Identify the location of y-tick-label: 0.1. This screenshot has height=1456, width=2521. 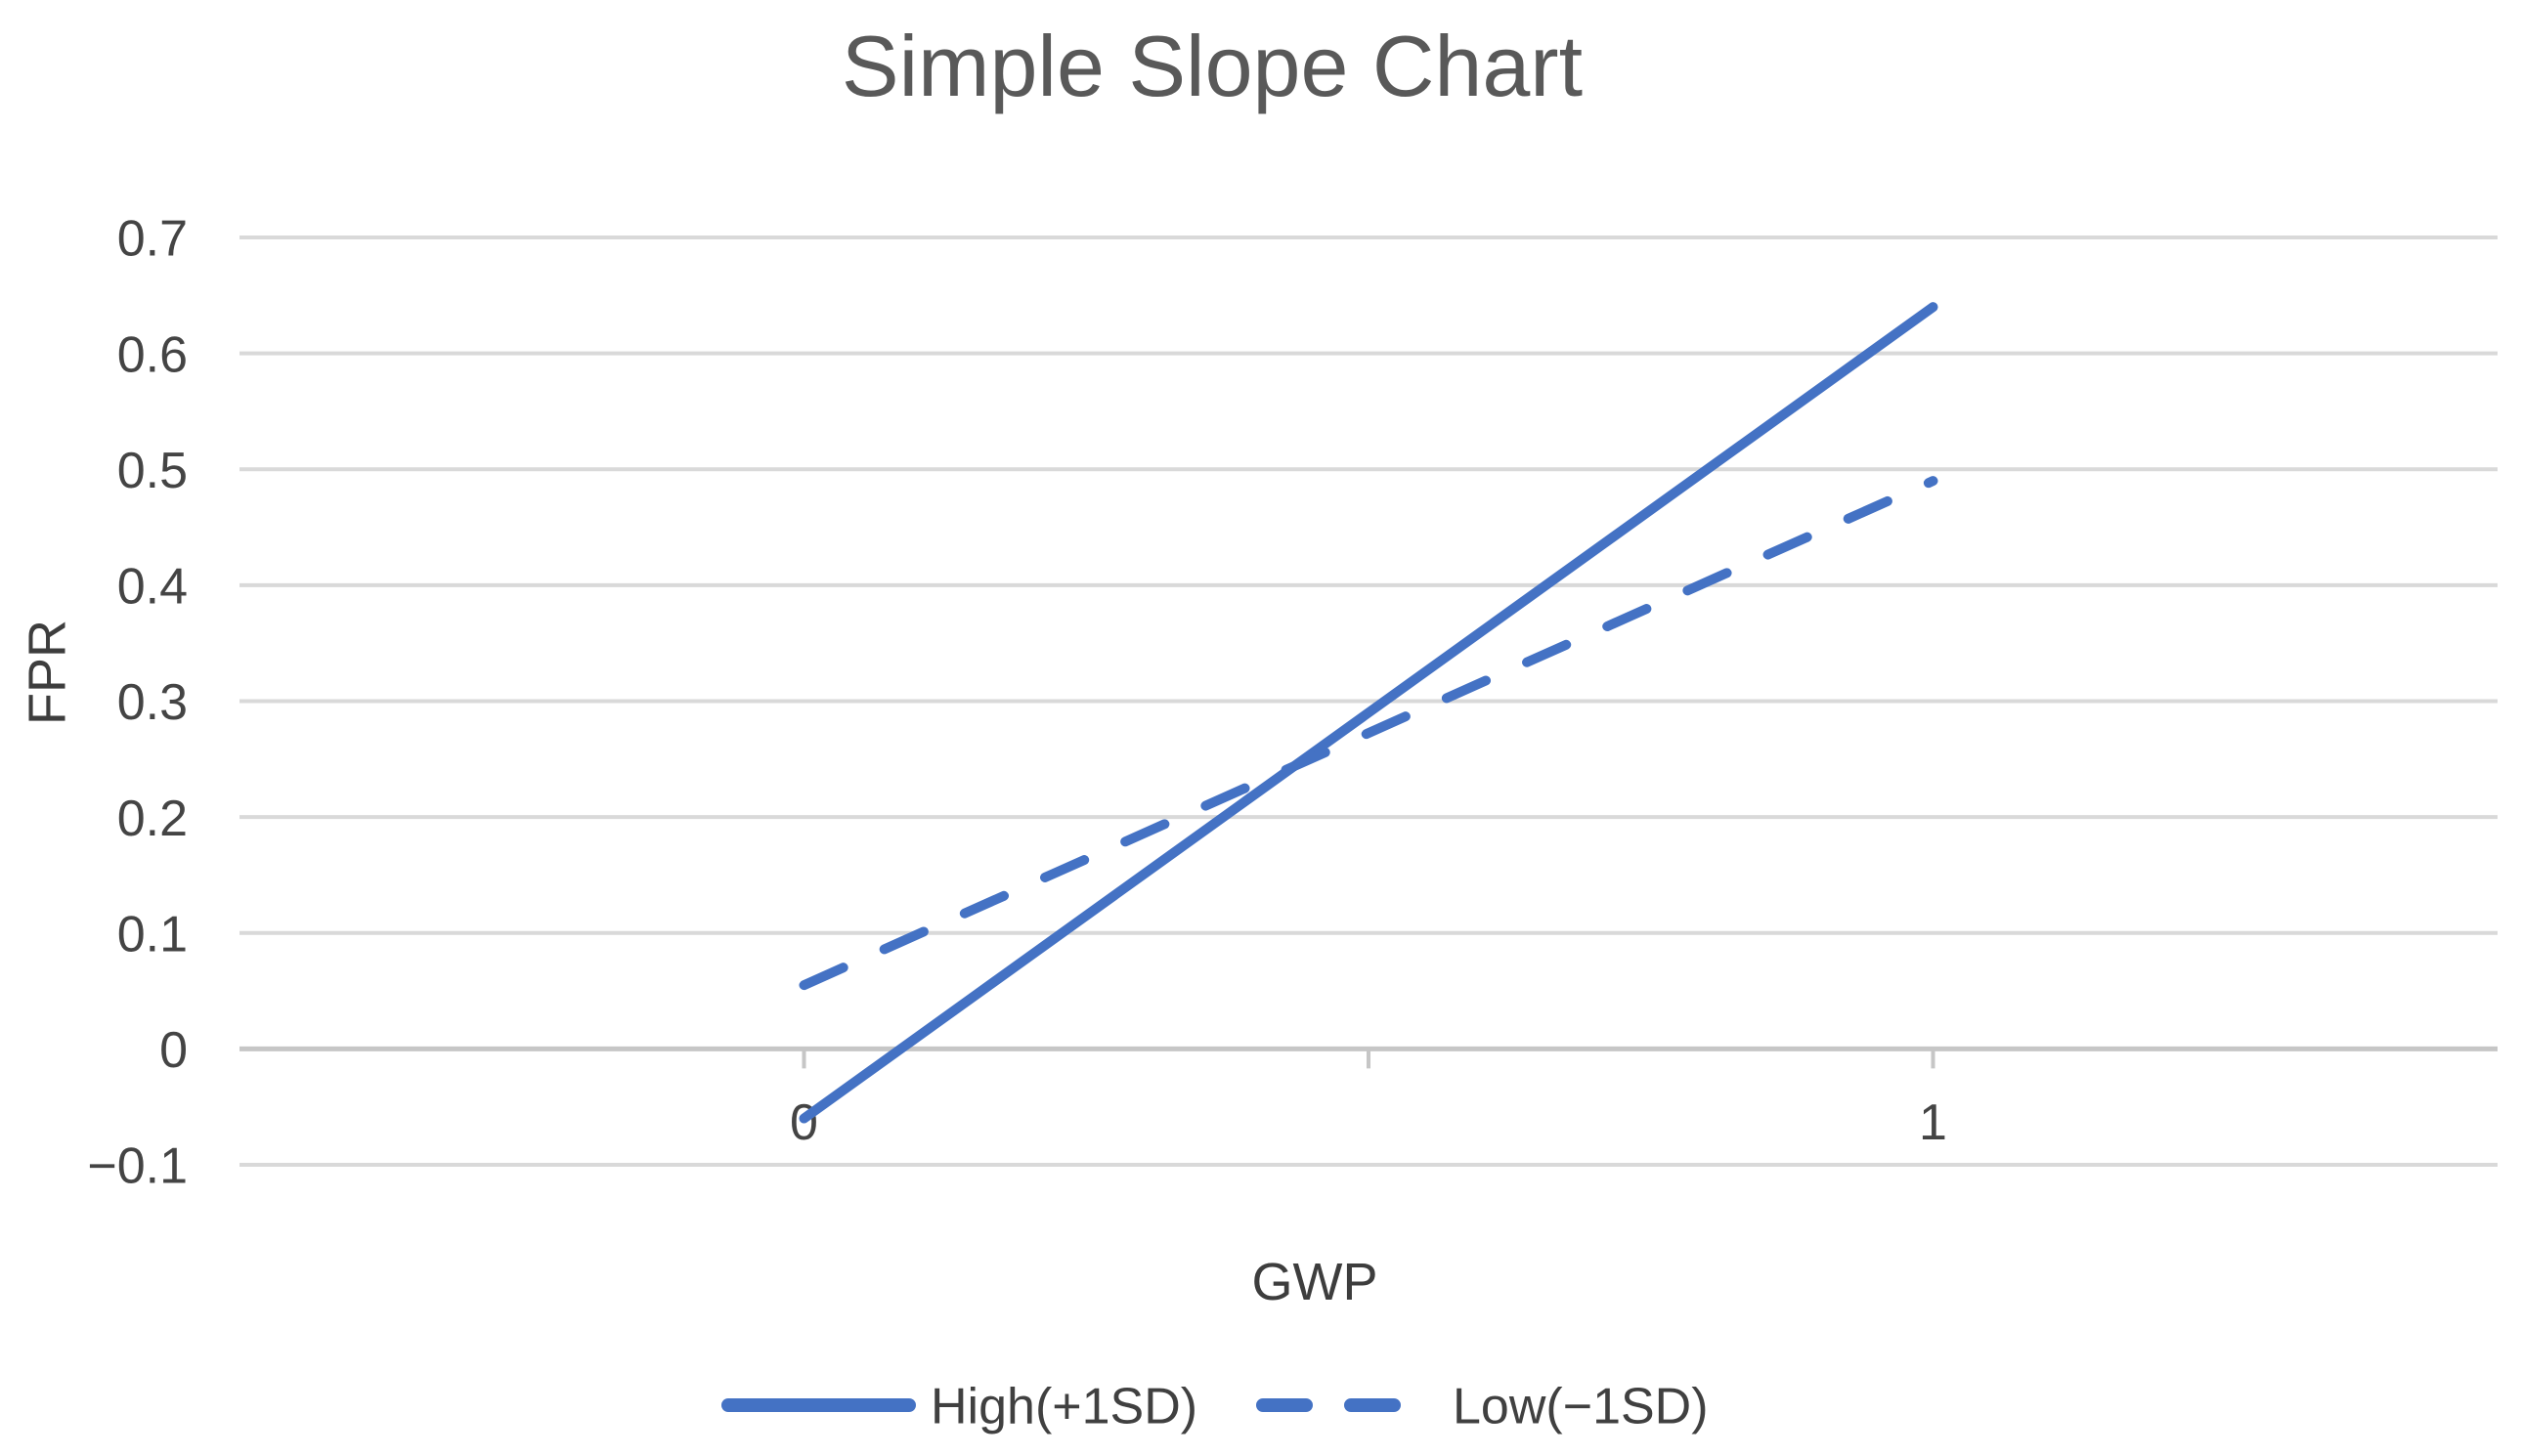
(152, 934).